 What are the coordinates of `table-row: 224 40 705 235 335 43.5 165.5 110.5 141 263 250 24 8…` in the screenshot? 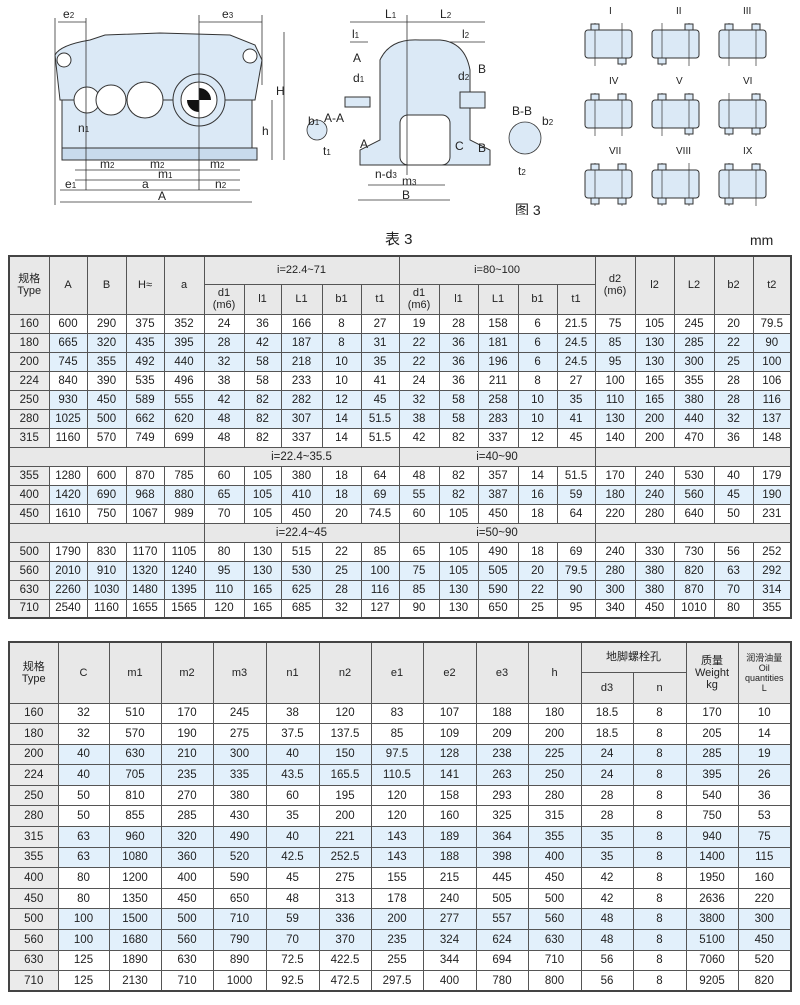 It's located at (400, 775).